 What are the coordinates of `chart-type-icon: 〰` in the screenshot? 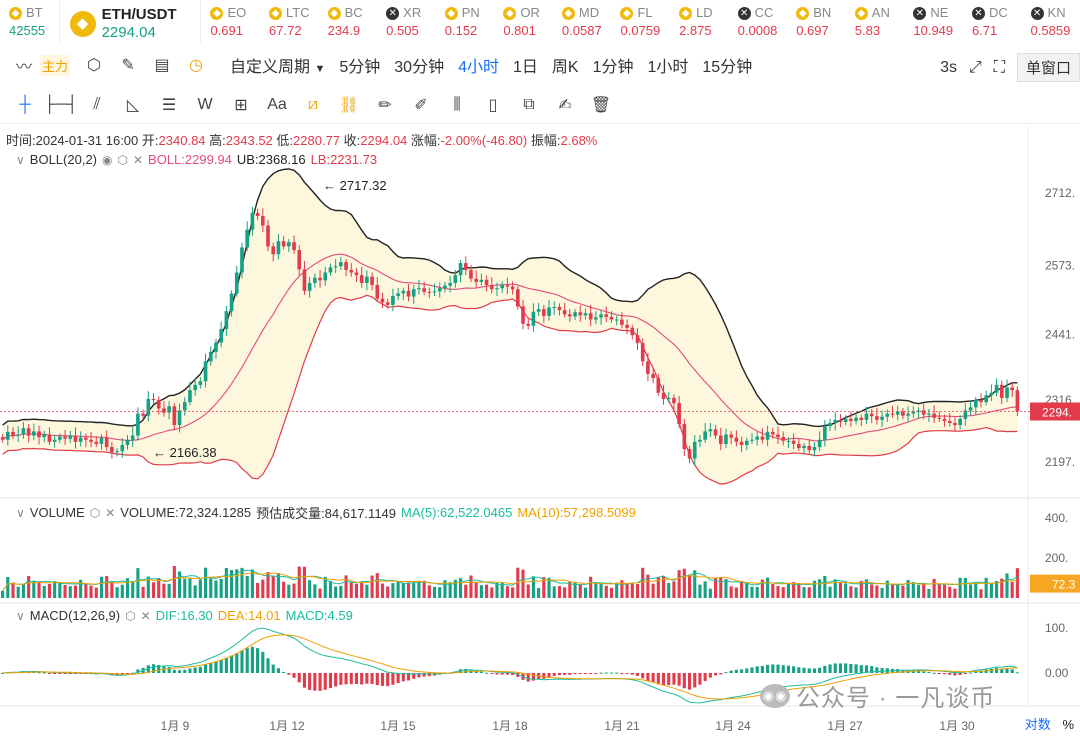 It's located at (23, 67).